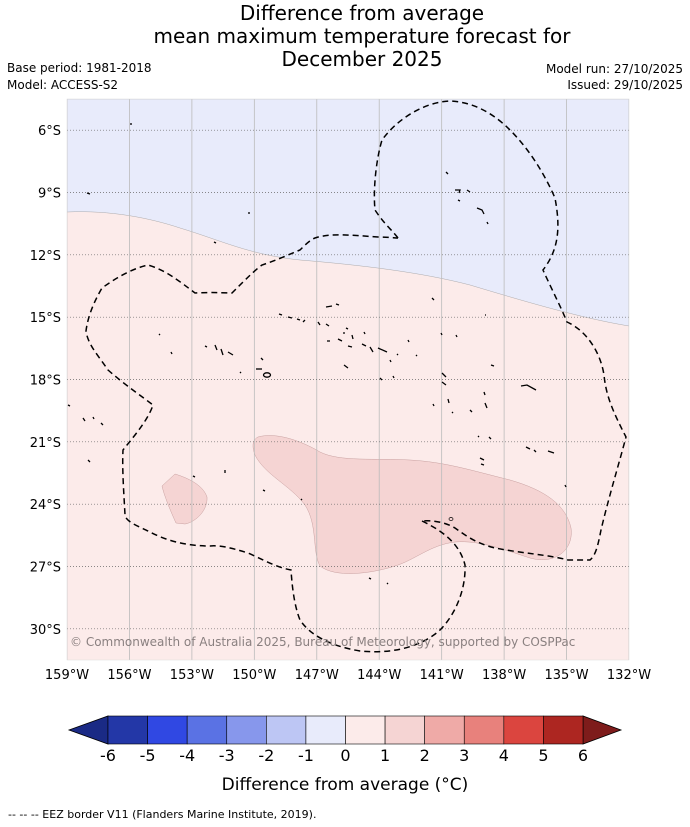 Image resolution: width=690 pixels, height=827 pixels. Describe the element at coordinates (629, 675) in the screenshot. I see `longitude-label: 132°W` at that location.